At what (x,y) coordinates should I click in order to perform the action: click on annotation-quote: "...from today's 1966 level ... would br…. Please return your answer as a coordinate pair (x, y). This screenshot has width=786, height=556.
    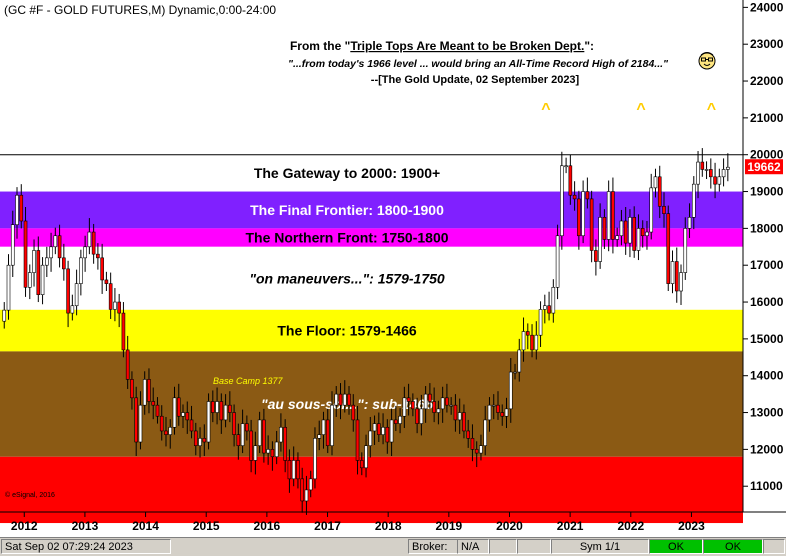
    Looking at the image, I should click on (478, 64).